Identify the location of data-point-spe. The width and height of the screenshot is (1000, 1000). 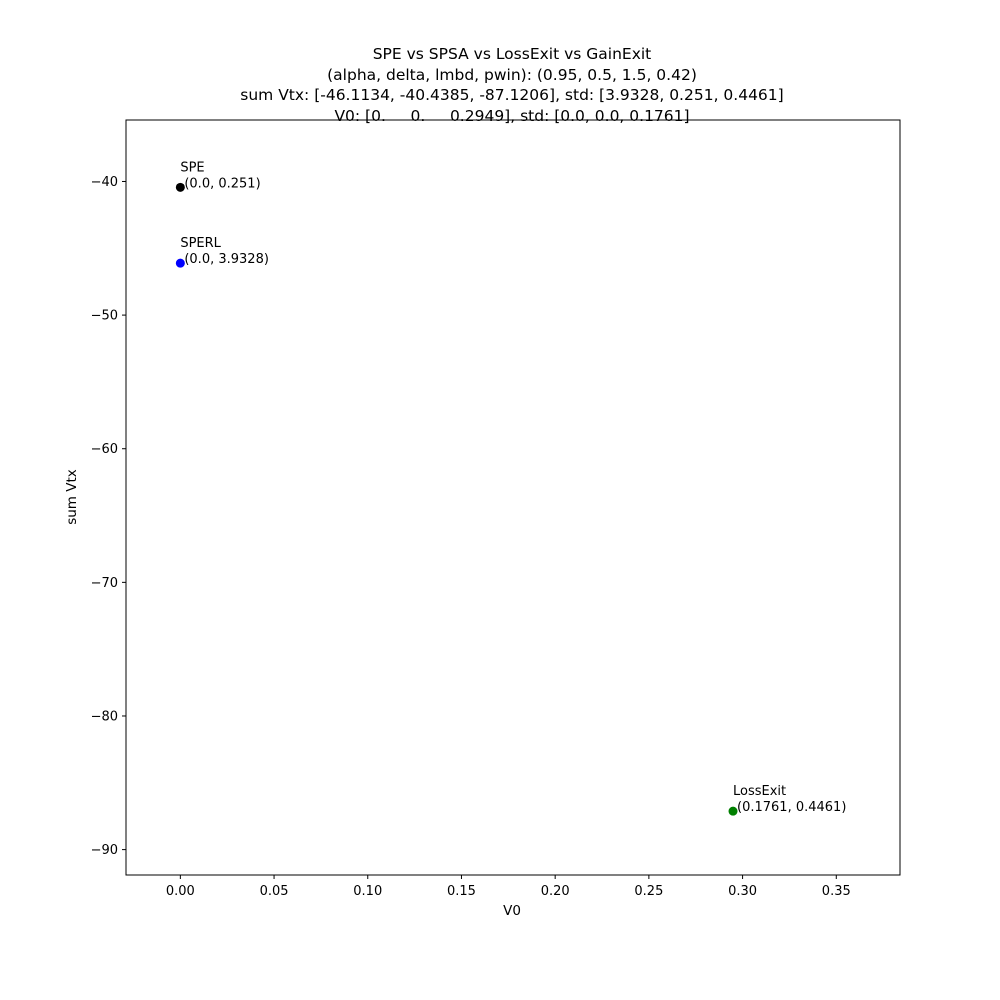
(180, 187).